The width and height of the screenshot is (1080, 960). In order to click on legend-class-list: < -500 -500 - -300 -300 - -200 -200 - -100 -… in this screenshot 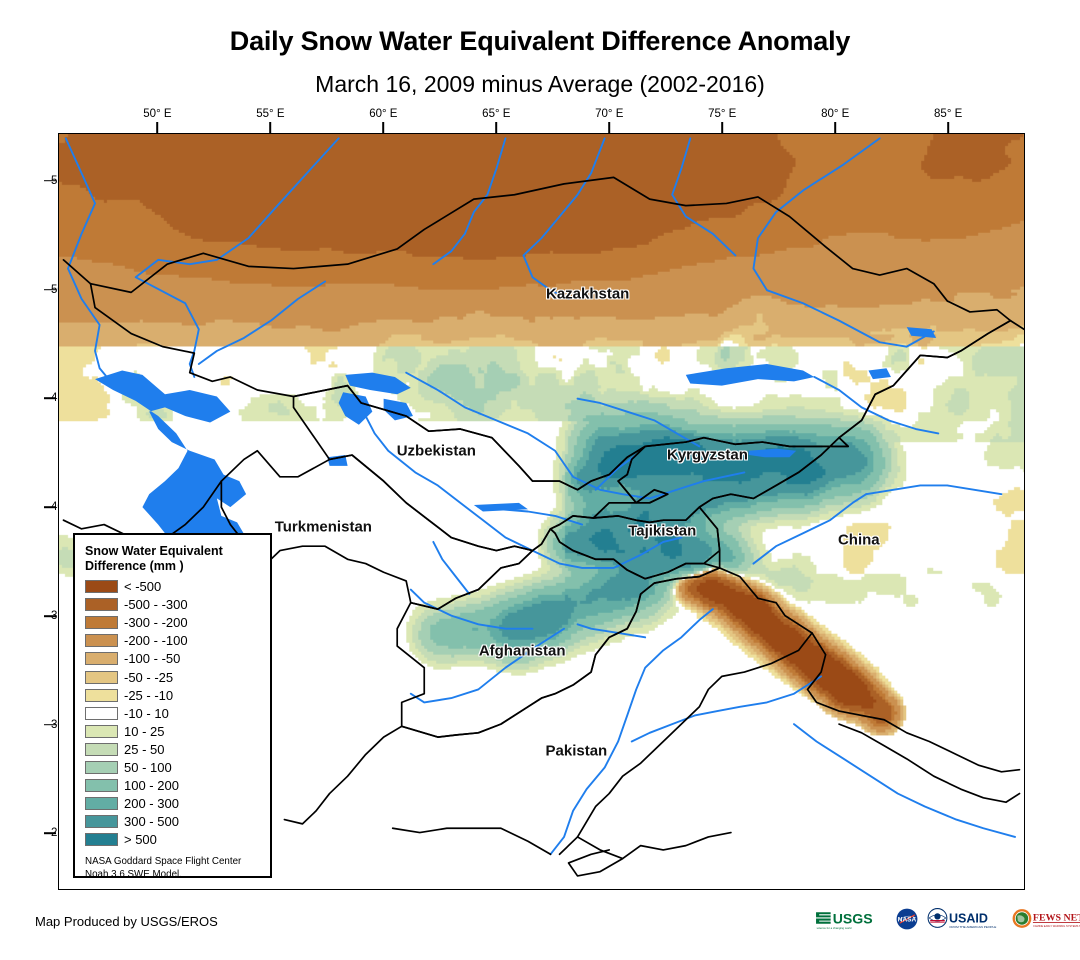, I will do `click(177, 713)`.